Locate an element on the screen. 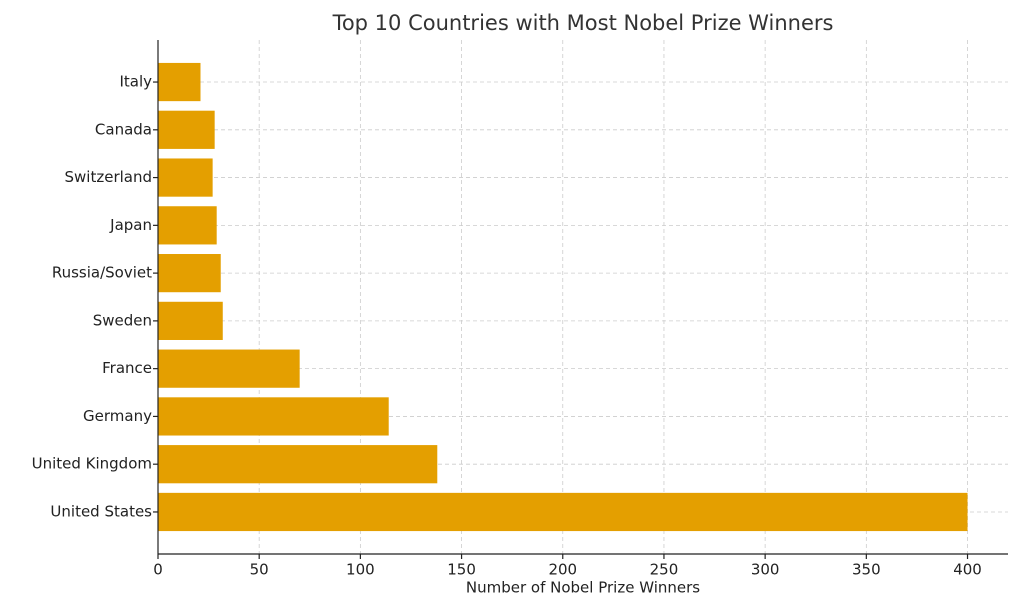 The image size is (1024, 614). x-tick-label: 50 is located at coordinates (259, 570).